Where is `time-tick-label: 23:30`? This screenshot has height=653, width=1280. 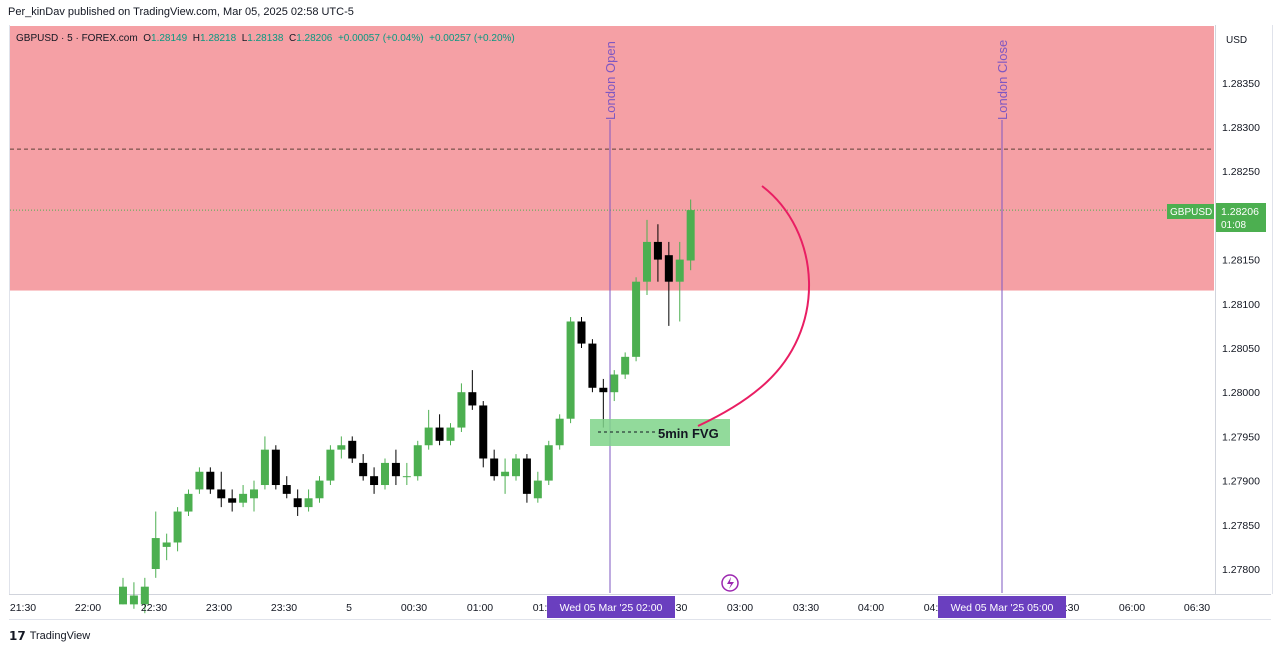
time-tick-label: 23:30 is located at coordinates (284, 608).